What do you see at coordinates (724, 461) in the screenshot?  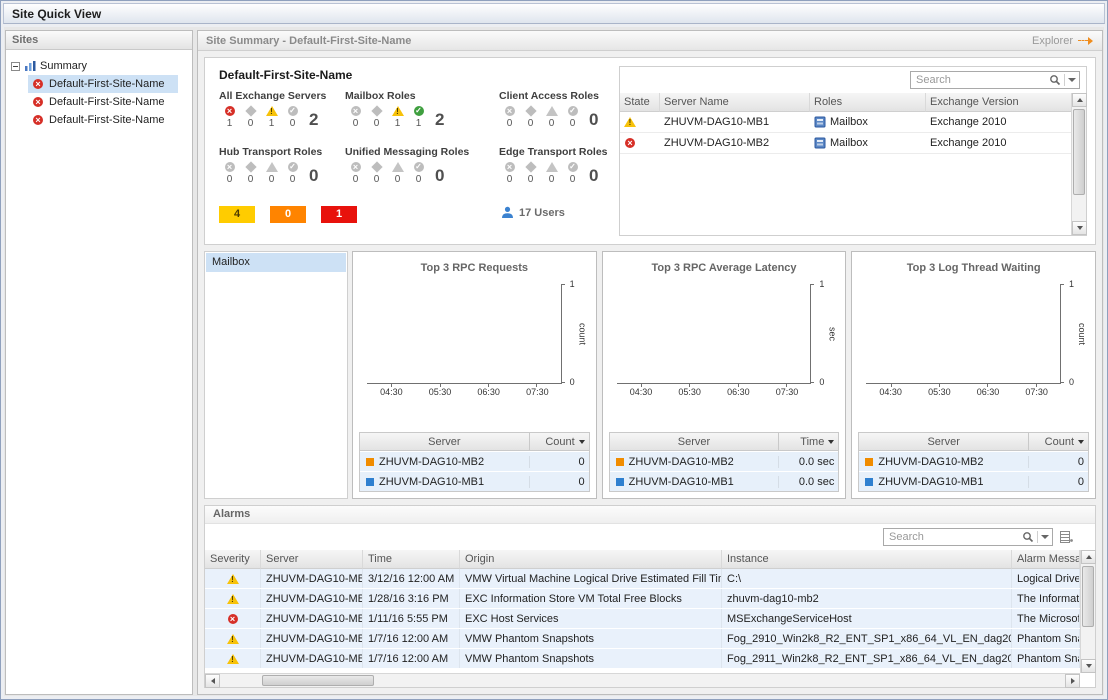 I see `chart-table-row: ZHUVM-DAG10-MB2 0.0 sec` at bounding box center [724, 461].